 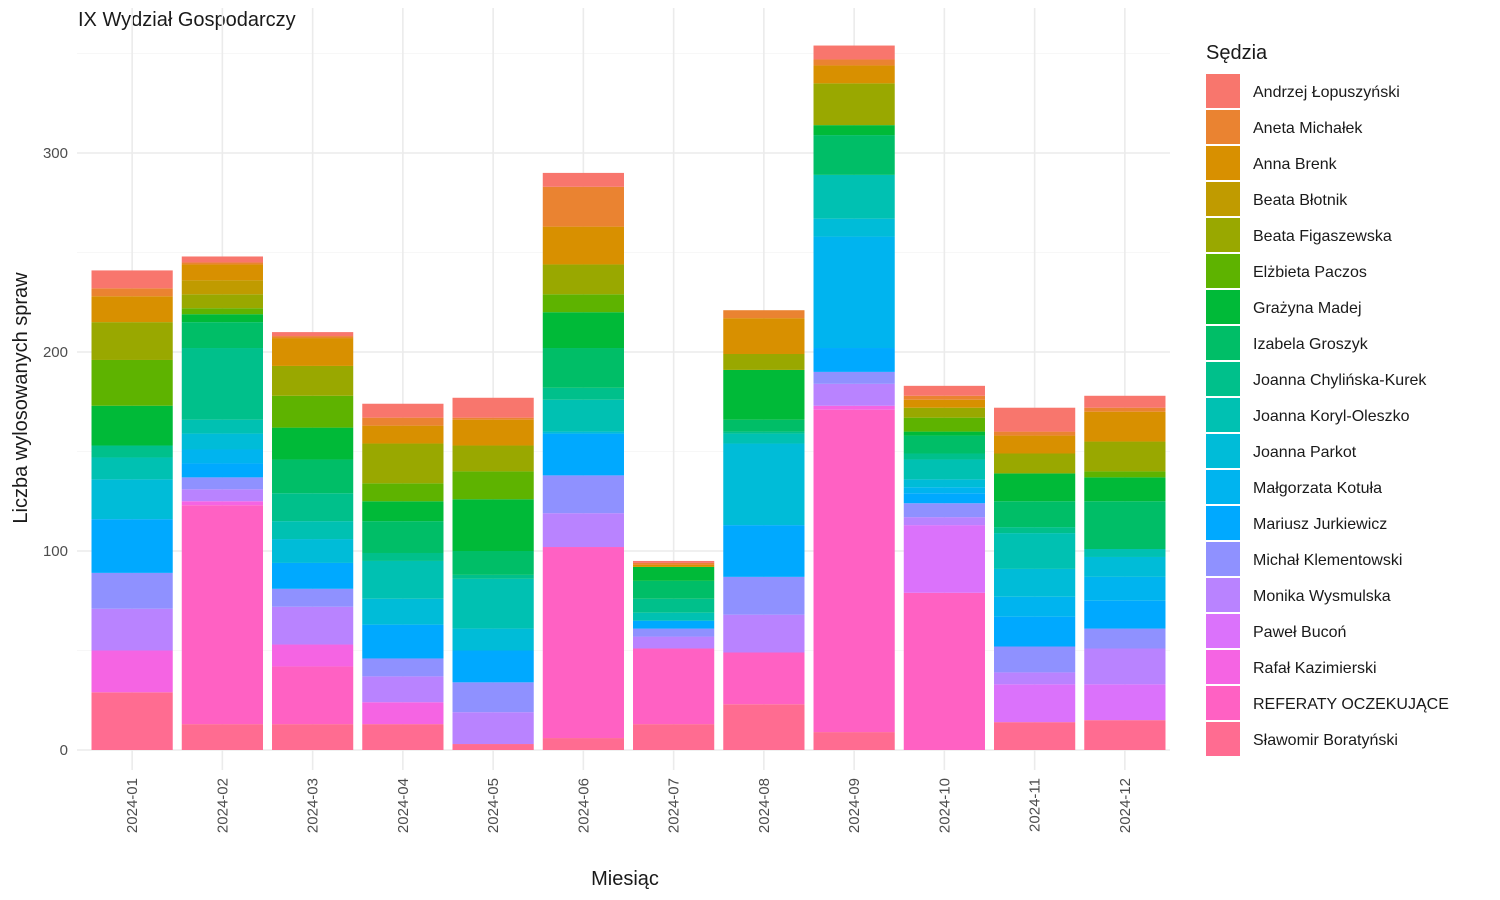 What do you see at coordinates (55, 452) in the screenshot?
I see `y-axis-ticks: 0 100 200 300` at bounding box center [55, 452].